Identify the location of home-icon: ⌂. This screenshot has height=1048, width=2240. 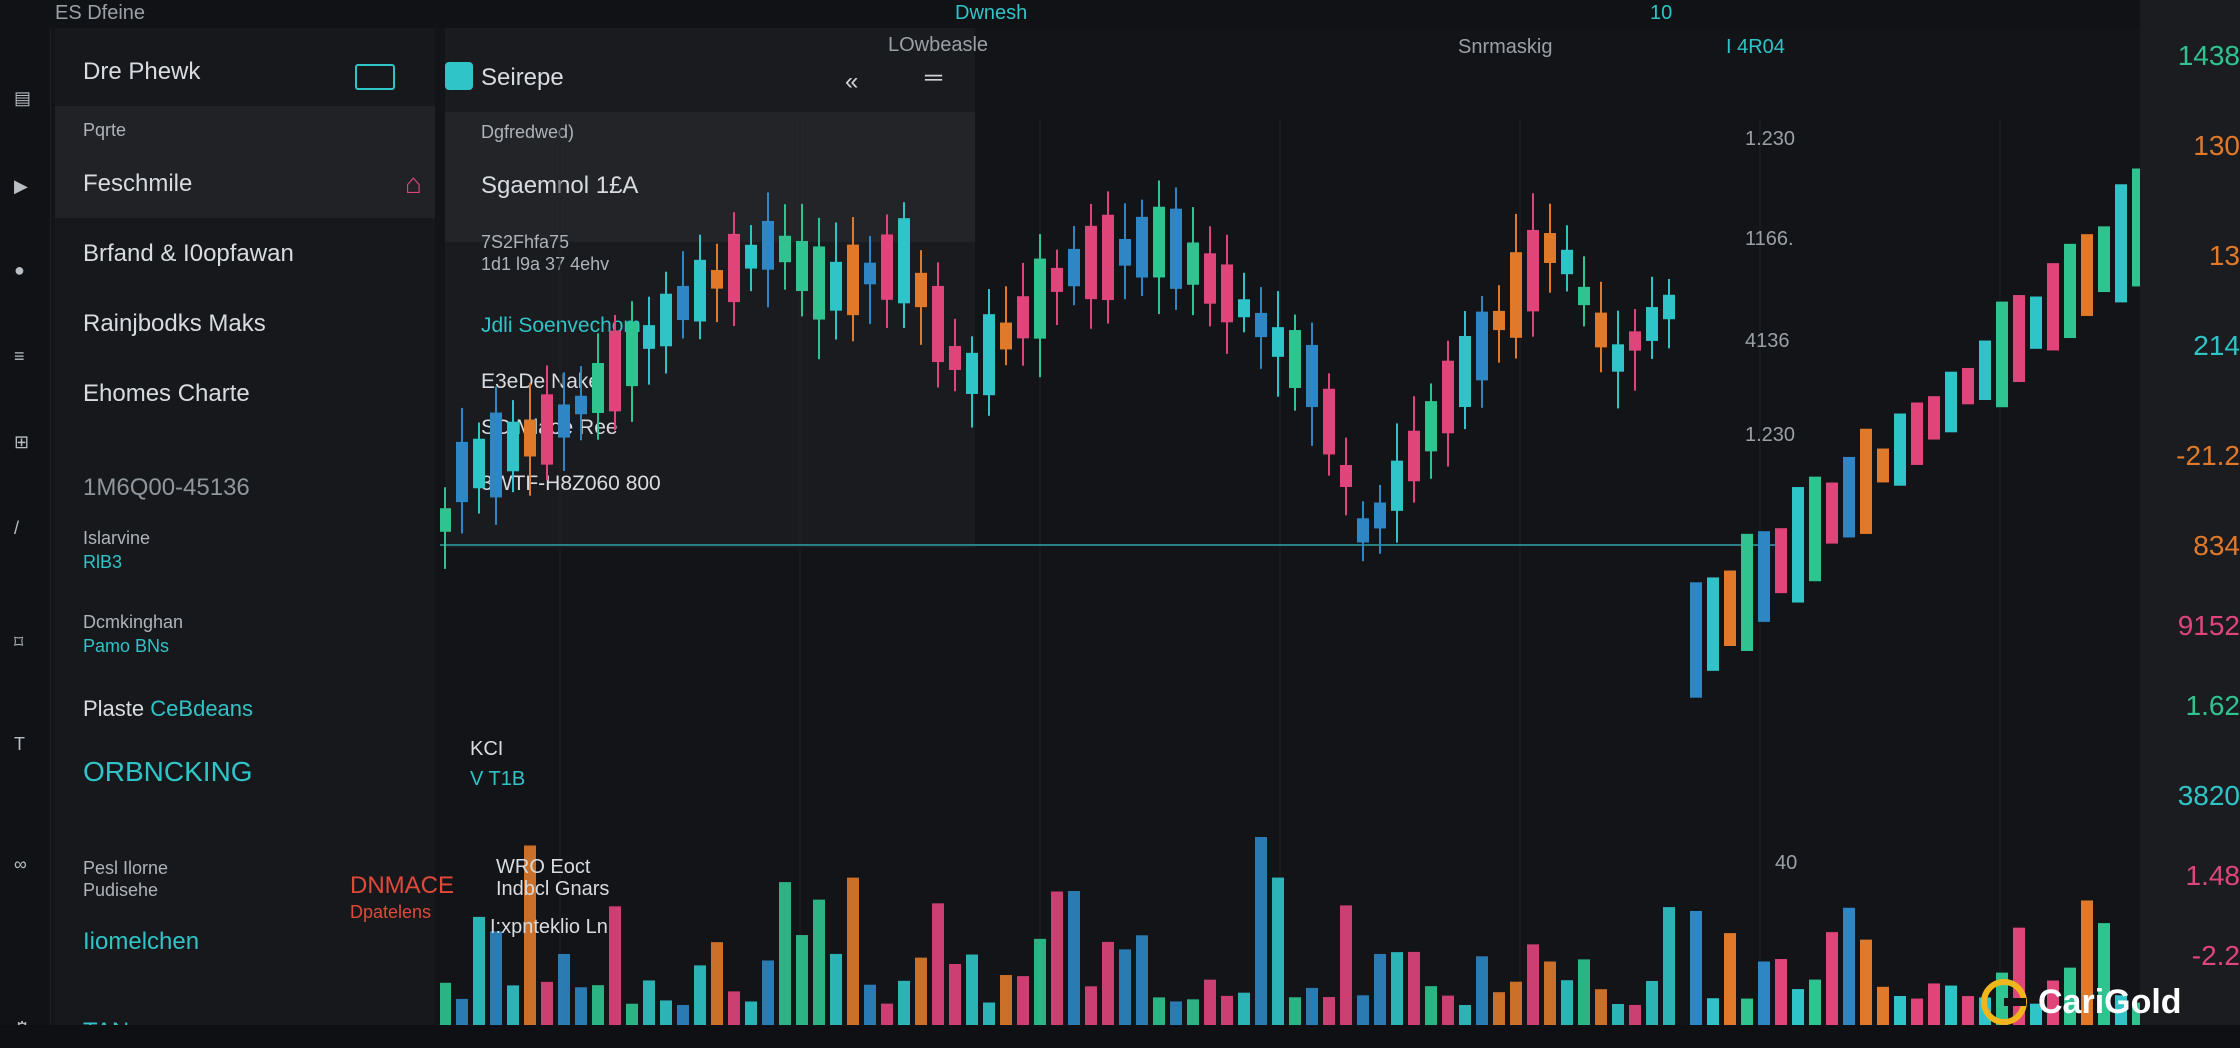
(413, 183).